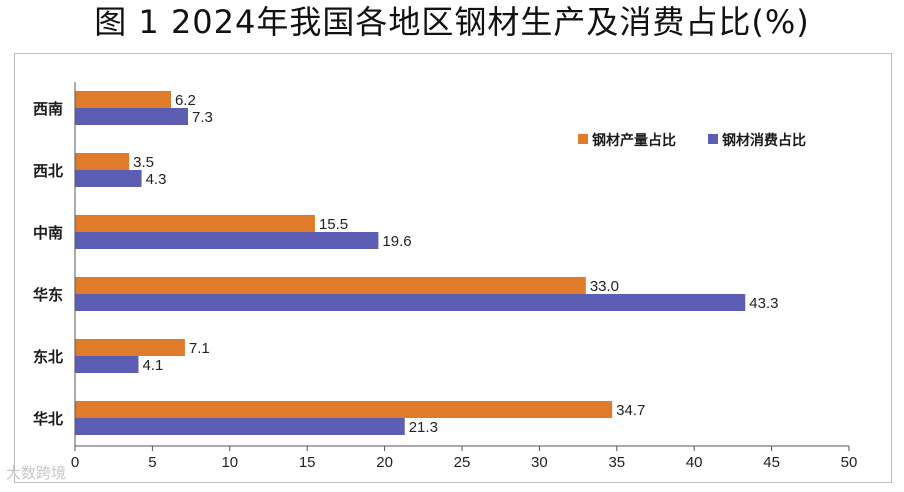  What do you see at coordinates (713, 139) in the screenshot?
I see `legend-swatch-consumption` at bounding box center [713, 139].